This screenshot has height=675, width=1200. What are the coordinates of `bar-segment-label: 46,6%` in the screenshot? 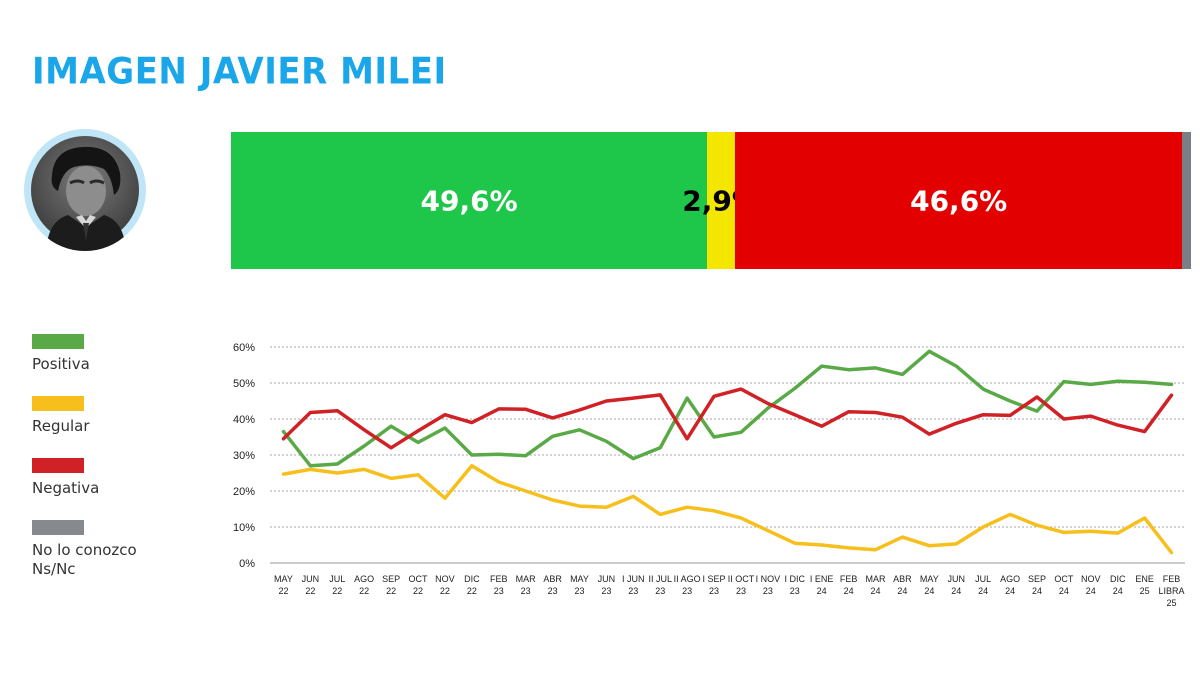 It's located at (959, 200).